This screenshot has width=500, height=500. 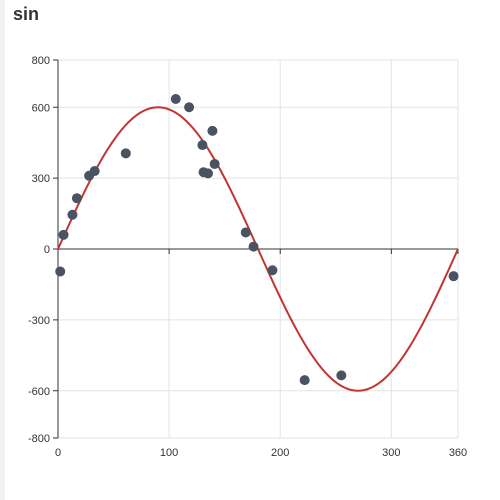 What do you see at coordinates (41, 108) in the screenshot?
I see `y-tick-label: 600` at bounding box center [41, 108].